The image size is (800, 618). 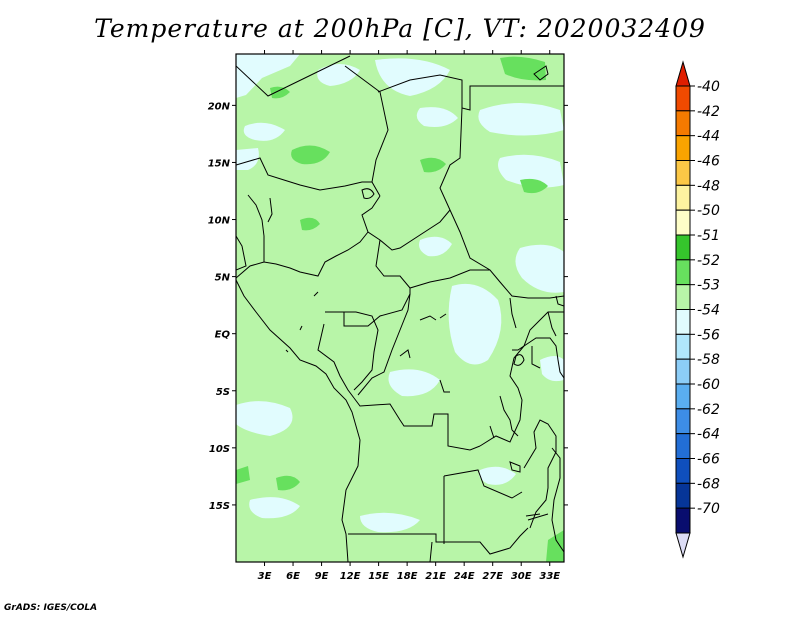 I want to click on lat-tick-label: 15N, so click(x=219, y=163).